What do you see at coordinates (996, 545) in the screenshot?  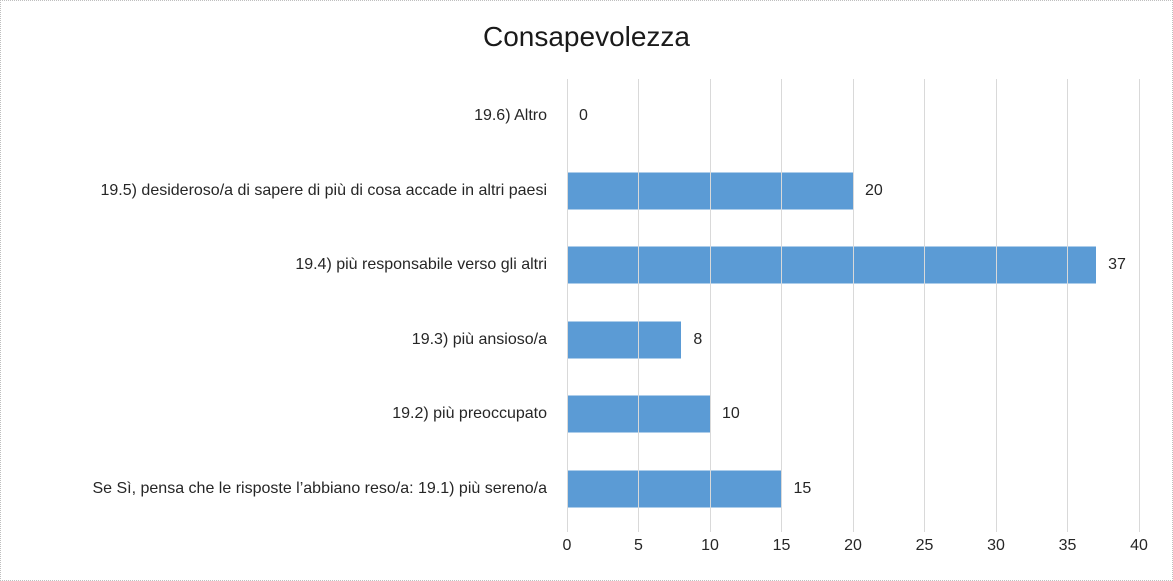 I see `x-axis-tick-label: 30` at bounding box center [996, 545].